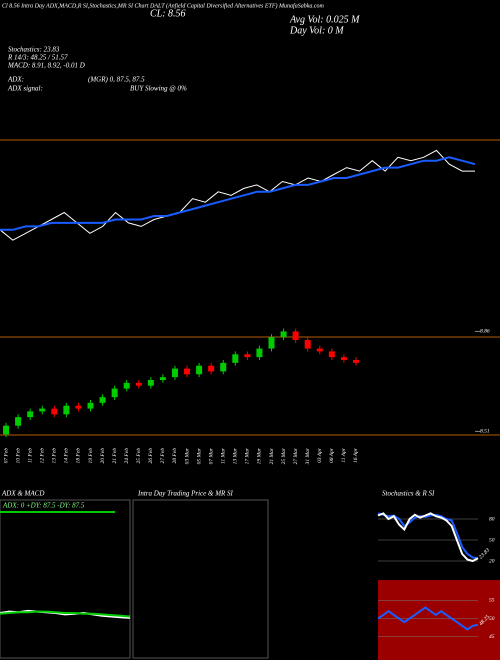 Image resolution: width=500 pixels, height=660 pixels. I want to click on x-tick-label: 13 Mar, so click(236, 455).